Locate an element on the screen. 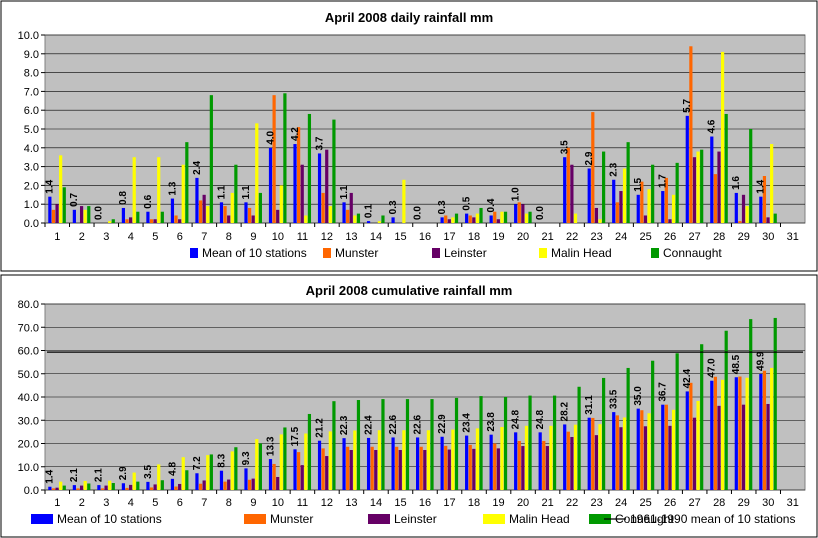 The width and height of the screenshot is (818, 538). x-tick-label: 29 is located at coordinates (744, 503).